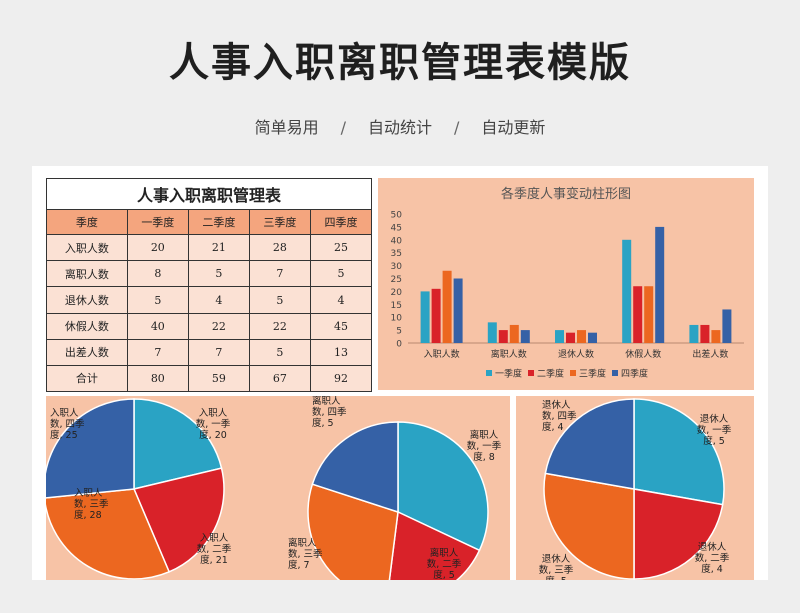 Image resolution: width=800 pixels, height=613 pixels. Describe the element at coordinates (286, 127) in the screenshot. I see `subtitle-item-easy: 简单易用` at that location.